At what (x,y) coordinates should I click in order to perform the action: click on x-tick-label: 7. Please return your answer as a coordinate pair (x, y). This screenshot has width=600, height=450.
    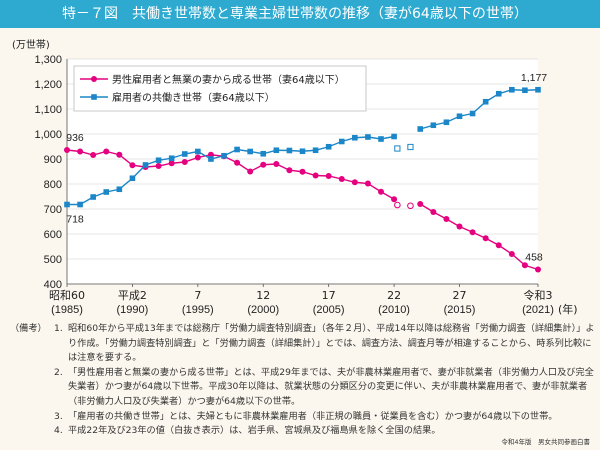
    Looking at the image, I should click on (197, 295).